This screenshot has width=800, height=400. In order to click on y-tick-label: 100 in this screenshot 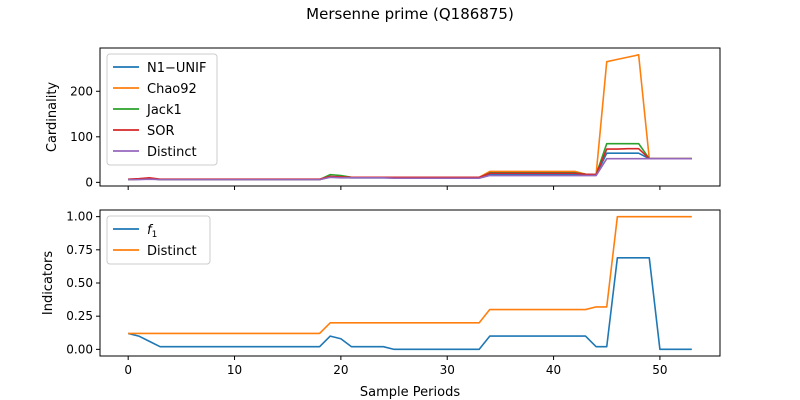, I will do `click(81, 137)`.